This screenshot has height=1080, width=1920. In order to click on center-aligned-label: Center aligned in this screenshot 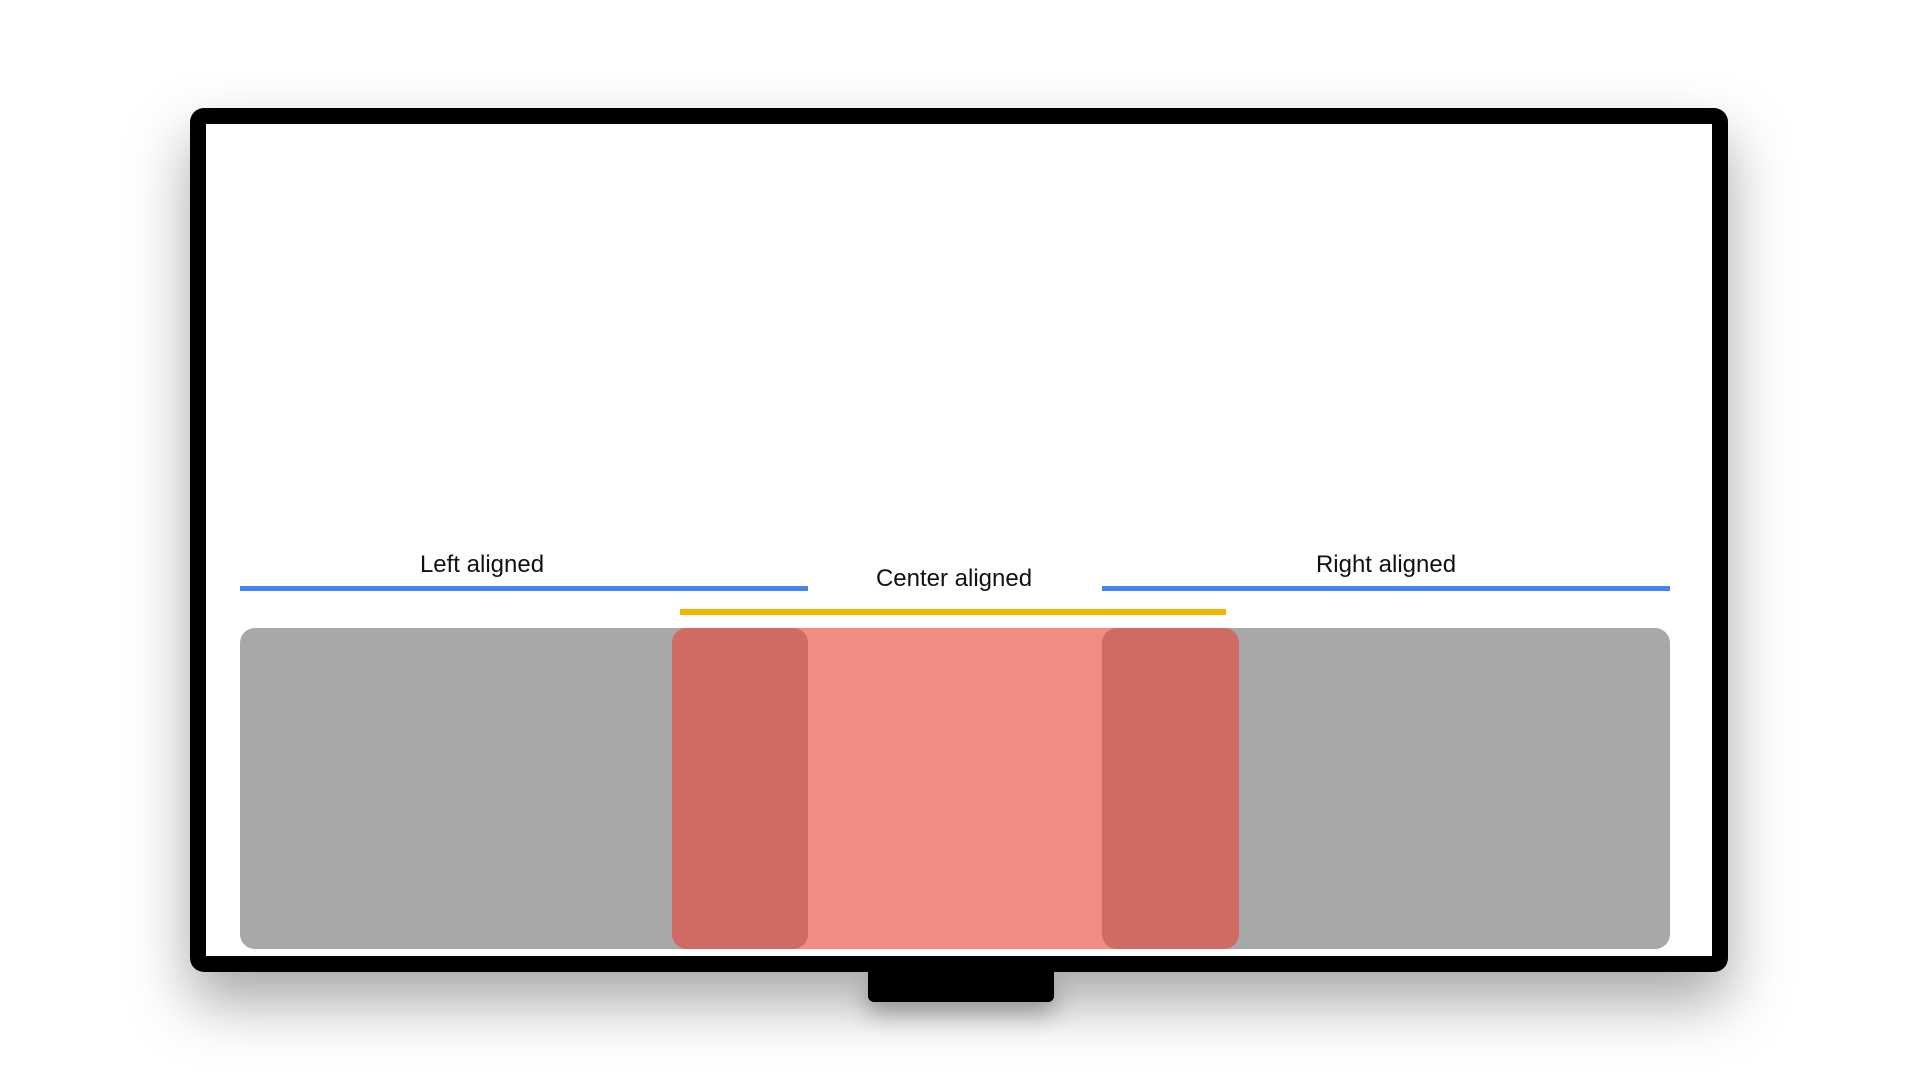, I will do `click(954, 578)`.